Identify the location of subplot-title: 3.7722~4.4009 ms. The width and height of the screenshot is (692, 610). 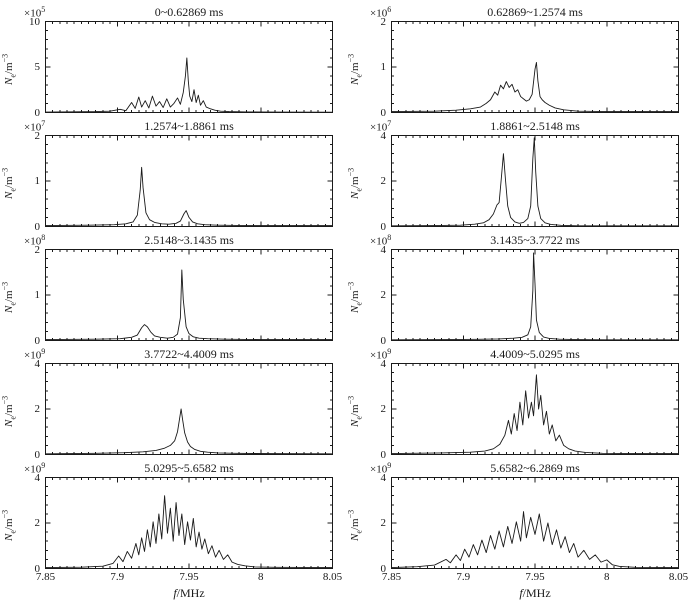
(189, 354).